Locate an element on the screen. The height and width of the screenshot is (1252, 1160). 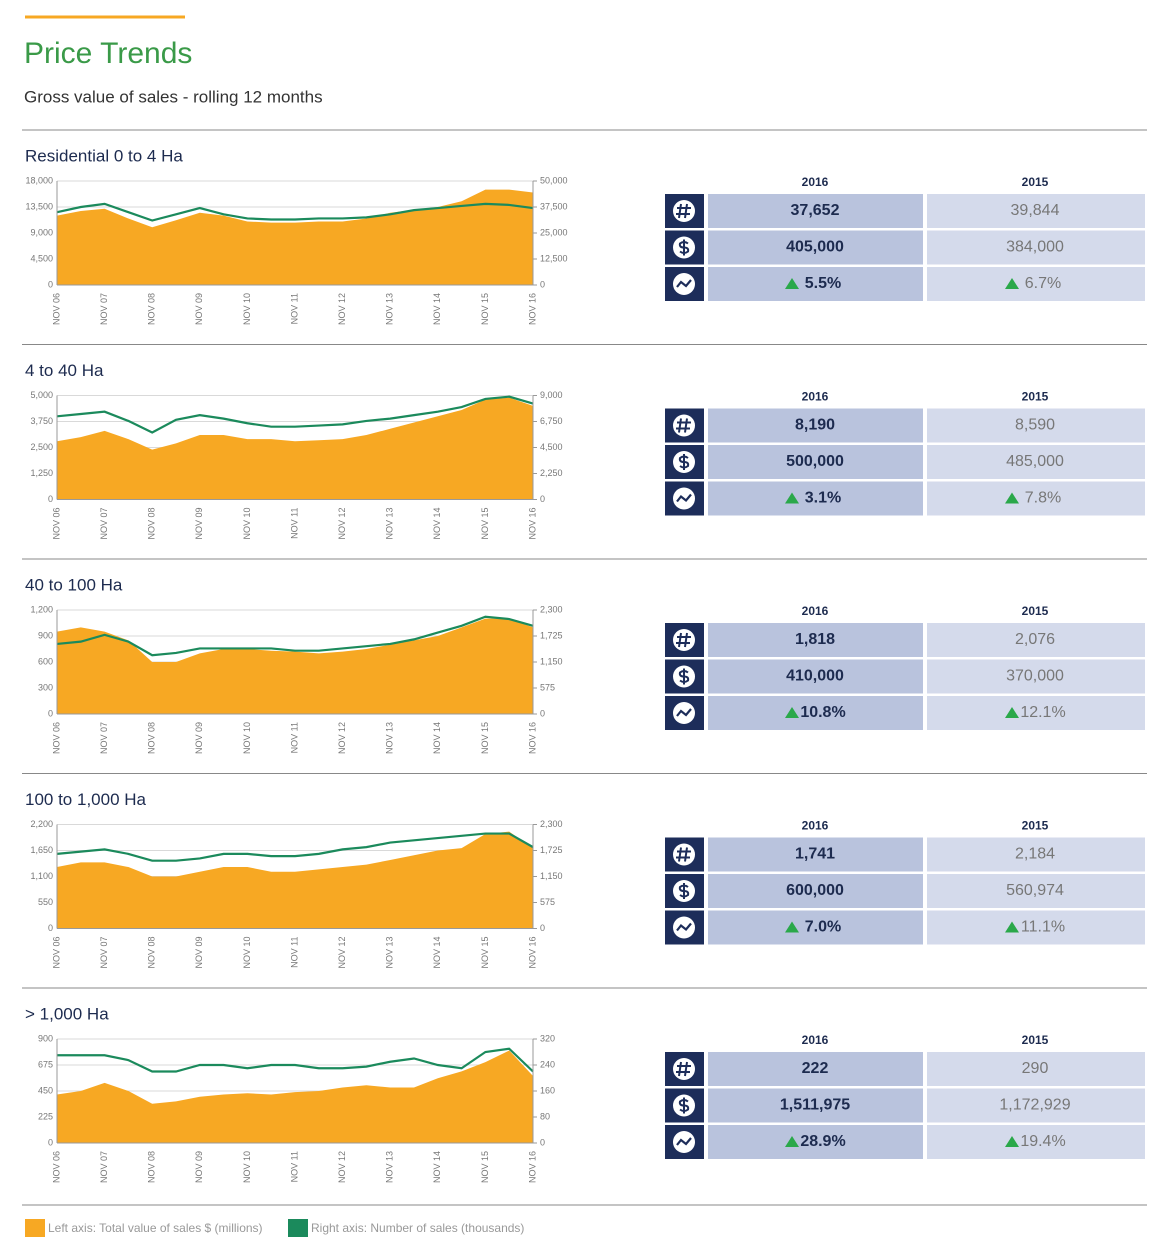
y-tick-label: 9,000 is located at coordinates (41, 232).